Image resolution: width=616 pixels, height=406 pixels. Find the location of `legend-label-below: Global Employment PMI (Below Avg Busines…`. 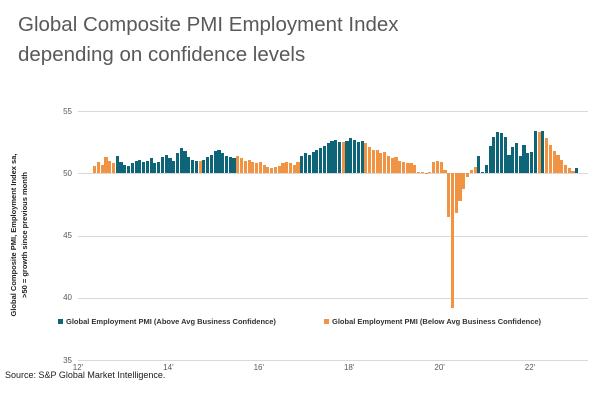

legend-label-below: Global Employment PMI (Below Avg Busines… is located at coordinates (437, 321).